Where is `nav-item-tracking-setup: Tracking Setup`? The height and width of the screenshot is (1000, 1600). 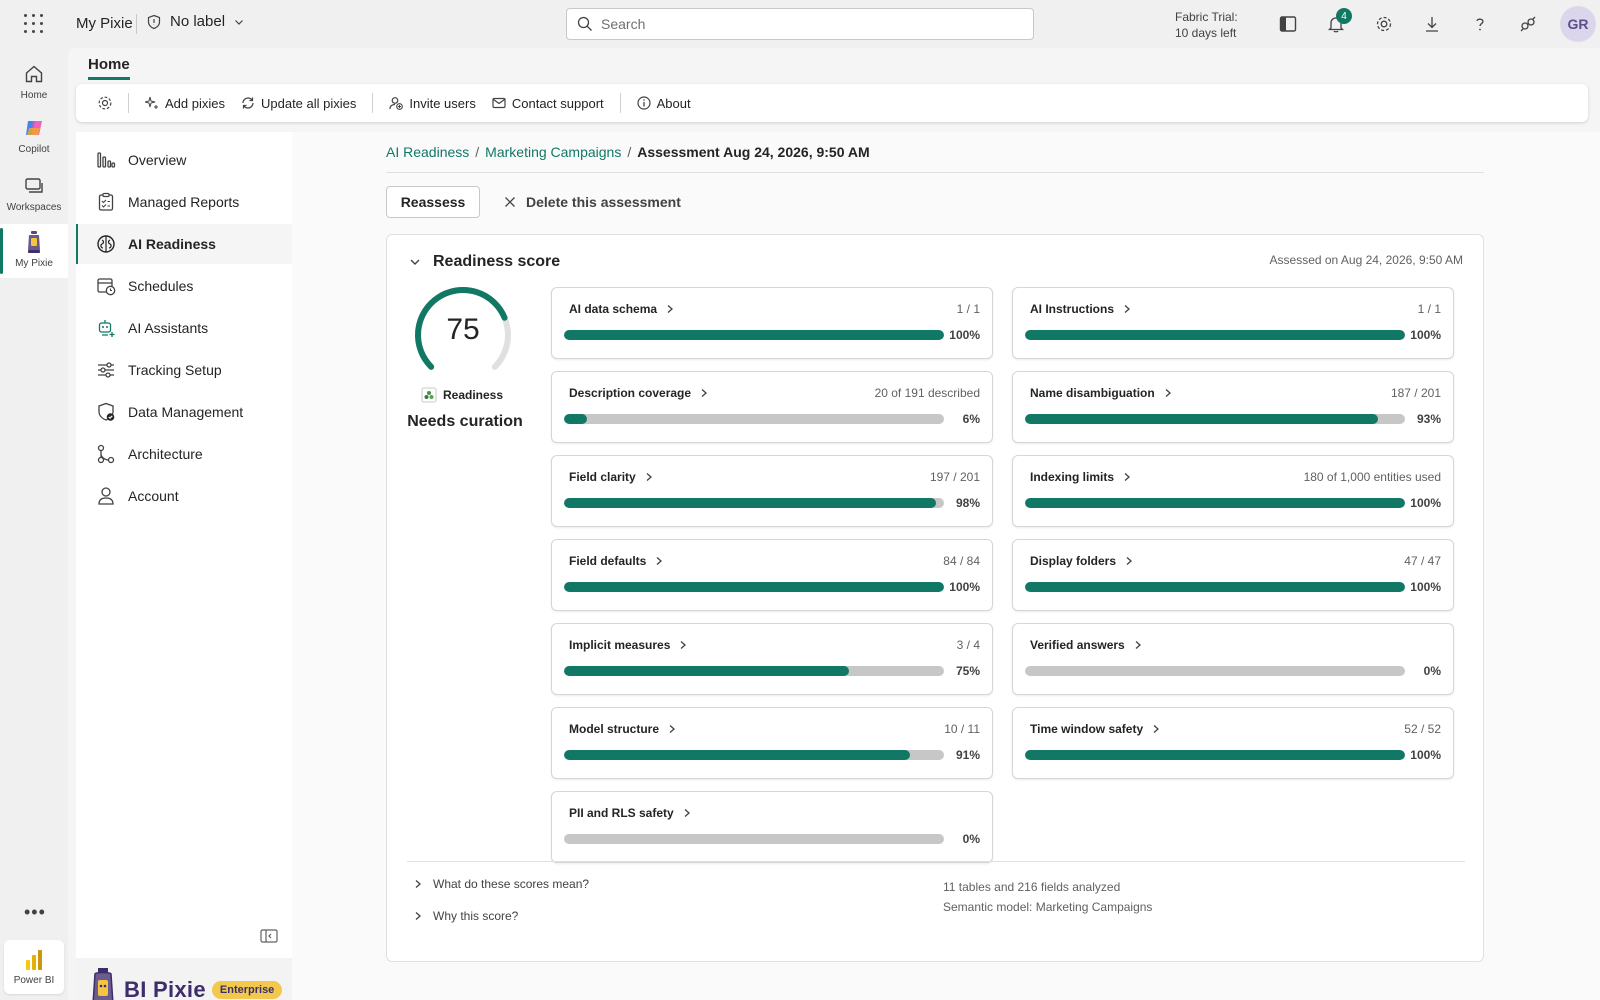 nav-item-tracking-setup: Tracking Setup is located at coordinates (184, 370).